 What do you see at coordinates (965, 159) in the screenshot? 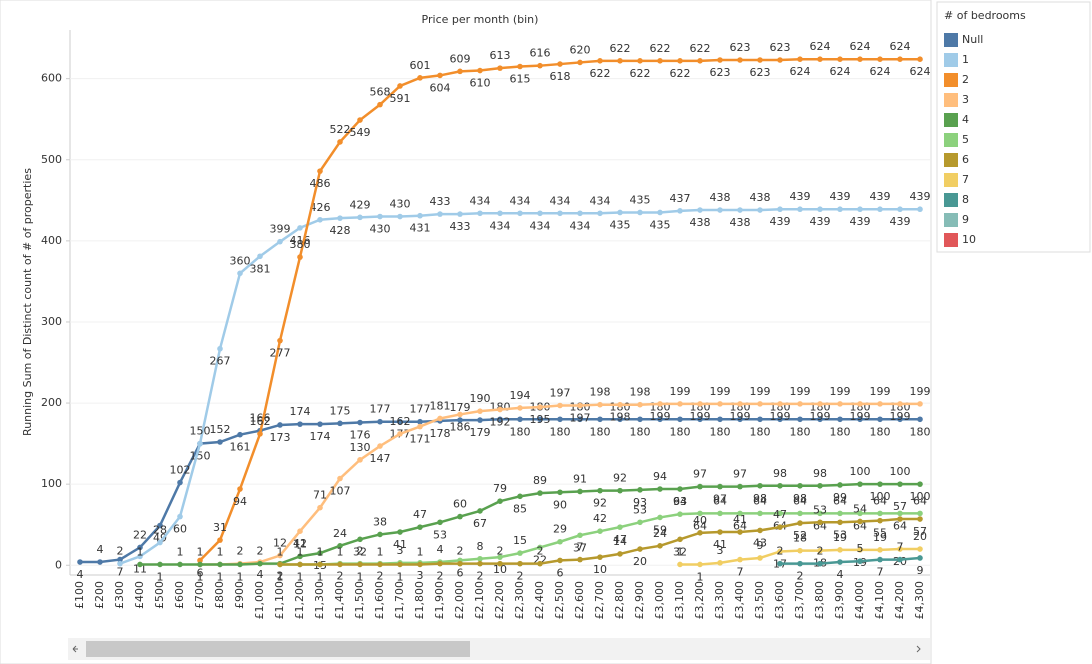
I see `legend-label: 6` at bounding box center [965, 159].